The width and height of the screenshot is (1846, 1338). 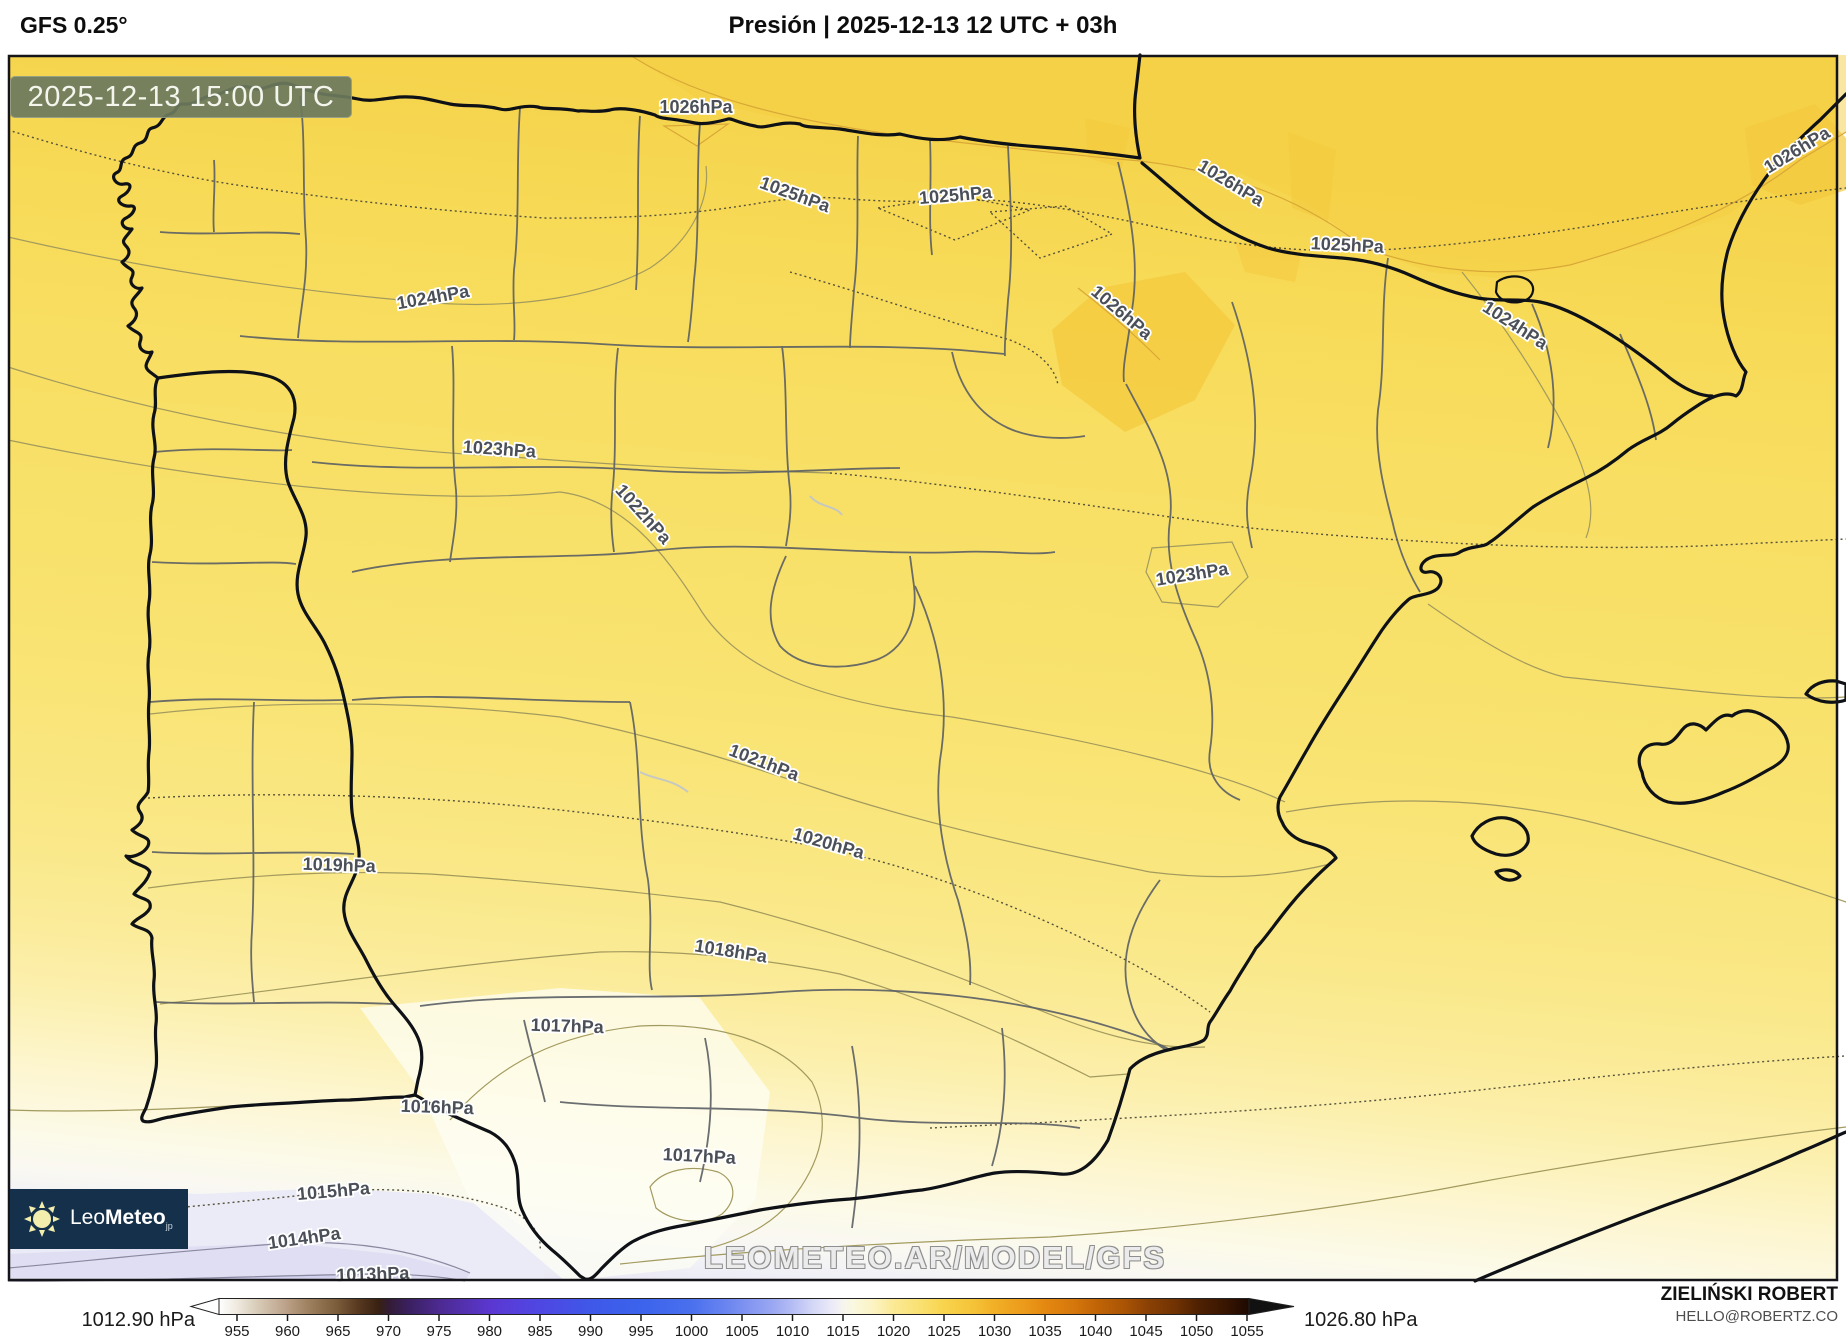 What do you see at coordinates (1500, 836) in the screenshot?
I see `ibiza` at bounding box center [1500, 836].